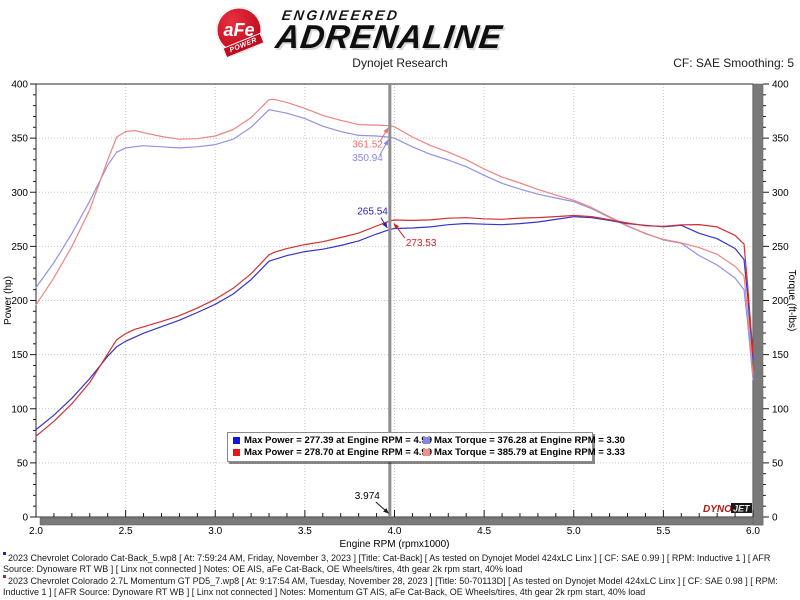 The height and width of the screenshot is (600, 800). Describe the element at coordinates (394, 544) in the screenshot. I see `x-axis-title: Engine RPM (rpmx1000)` at that location.